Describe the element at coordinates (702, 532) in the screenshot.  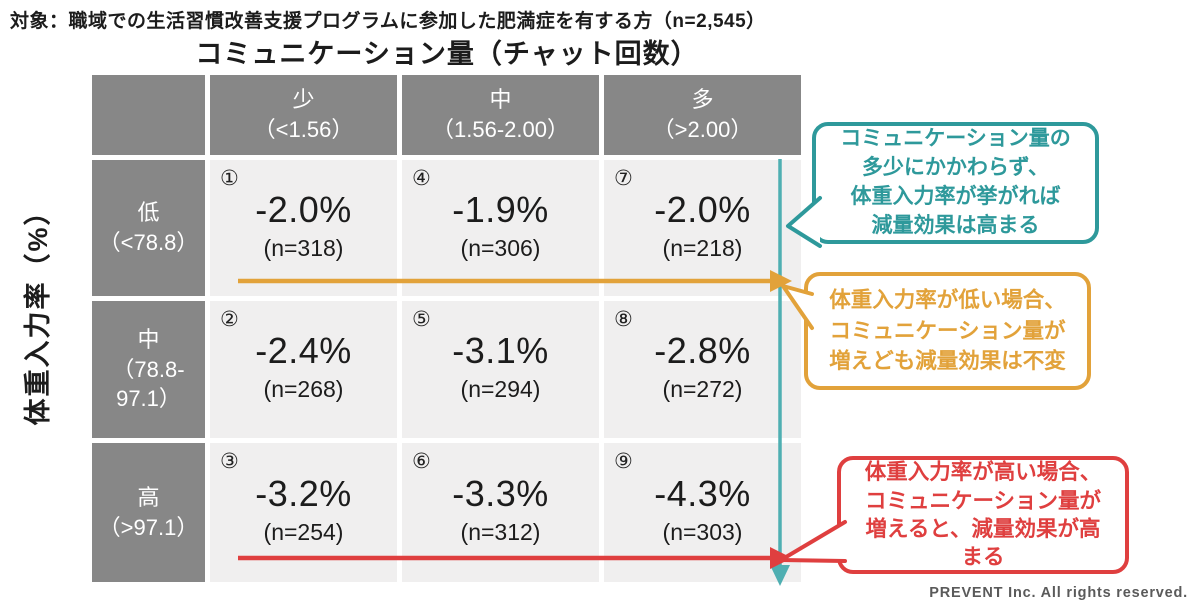
I see `cell-n: (n=303)` at that location.